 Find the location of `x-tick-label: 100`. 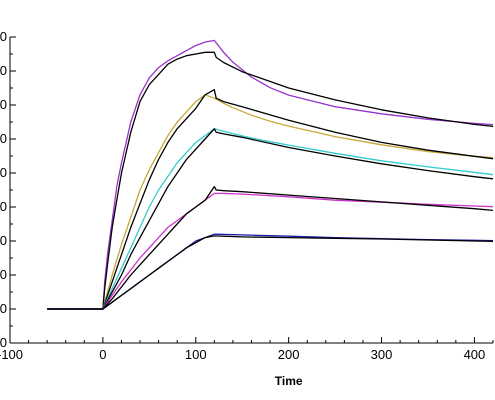

x-tick-label: 100 is located at coordinates (196, 354).